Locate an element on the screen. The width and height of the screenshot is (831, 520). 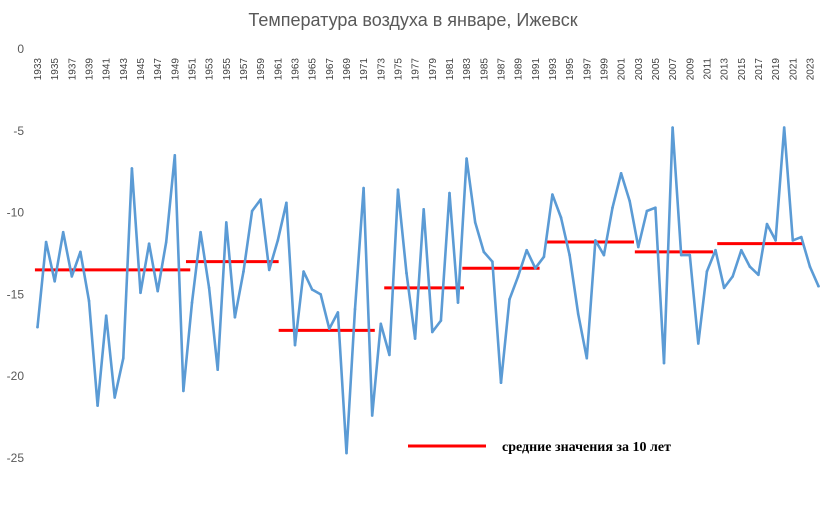
x-tick-label: 1973 is located at coordinates (381, 69).